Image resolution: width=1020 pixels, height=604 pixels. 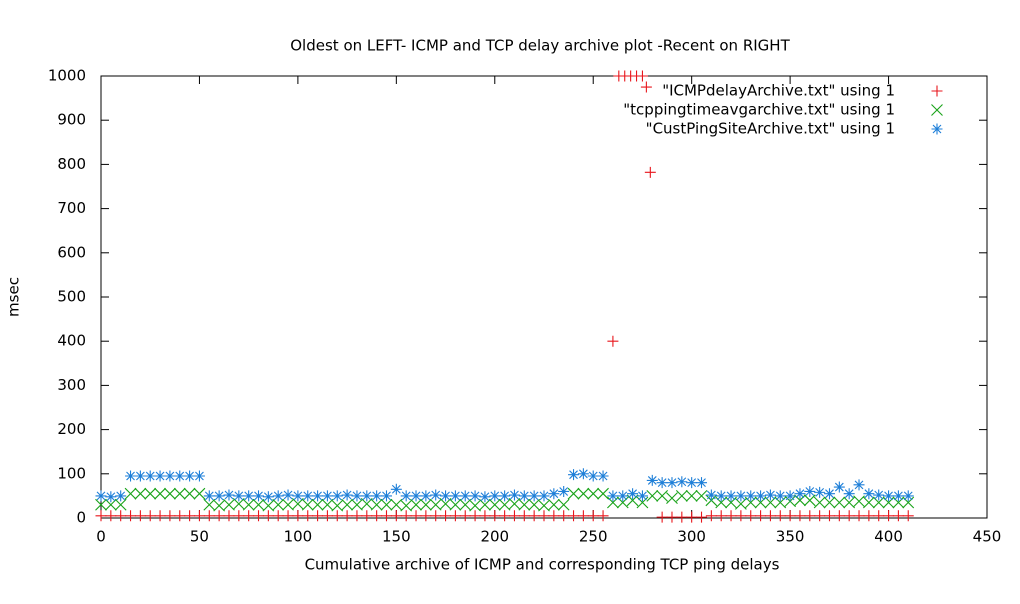 I want to click on y-tick-label: 800, so click(x=71, y=164).